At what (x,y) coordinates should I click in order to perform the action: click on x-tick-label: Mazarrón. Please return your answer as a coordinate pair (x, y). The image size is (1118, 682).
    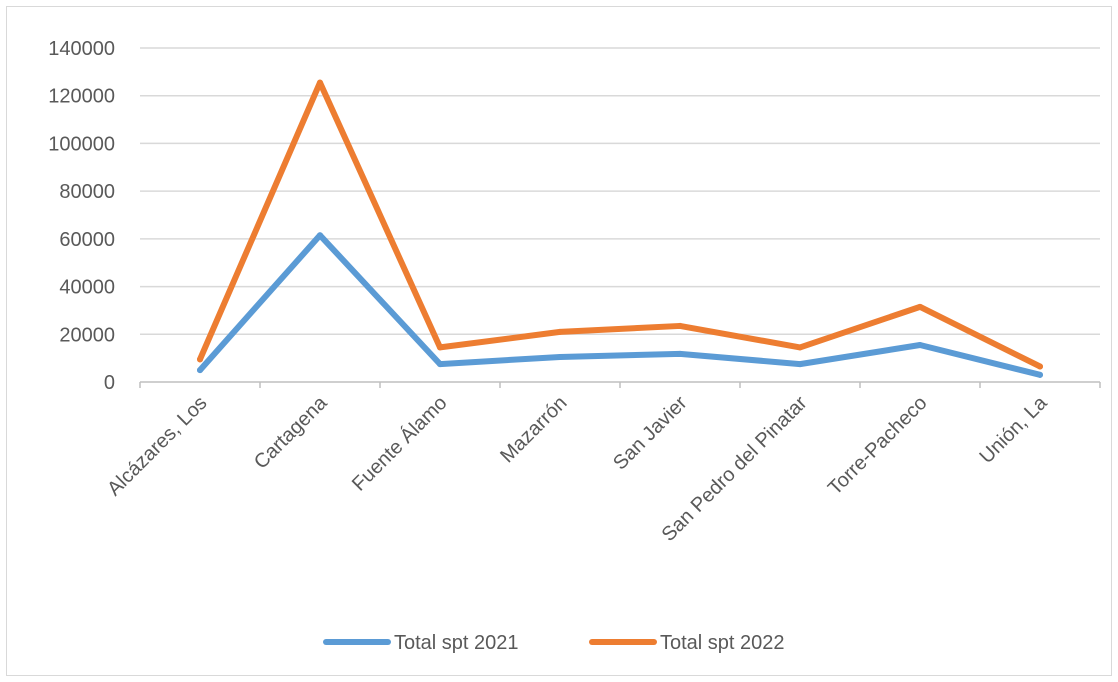
    Looking at the image, I should click on (533, 429).